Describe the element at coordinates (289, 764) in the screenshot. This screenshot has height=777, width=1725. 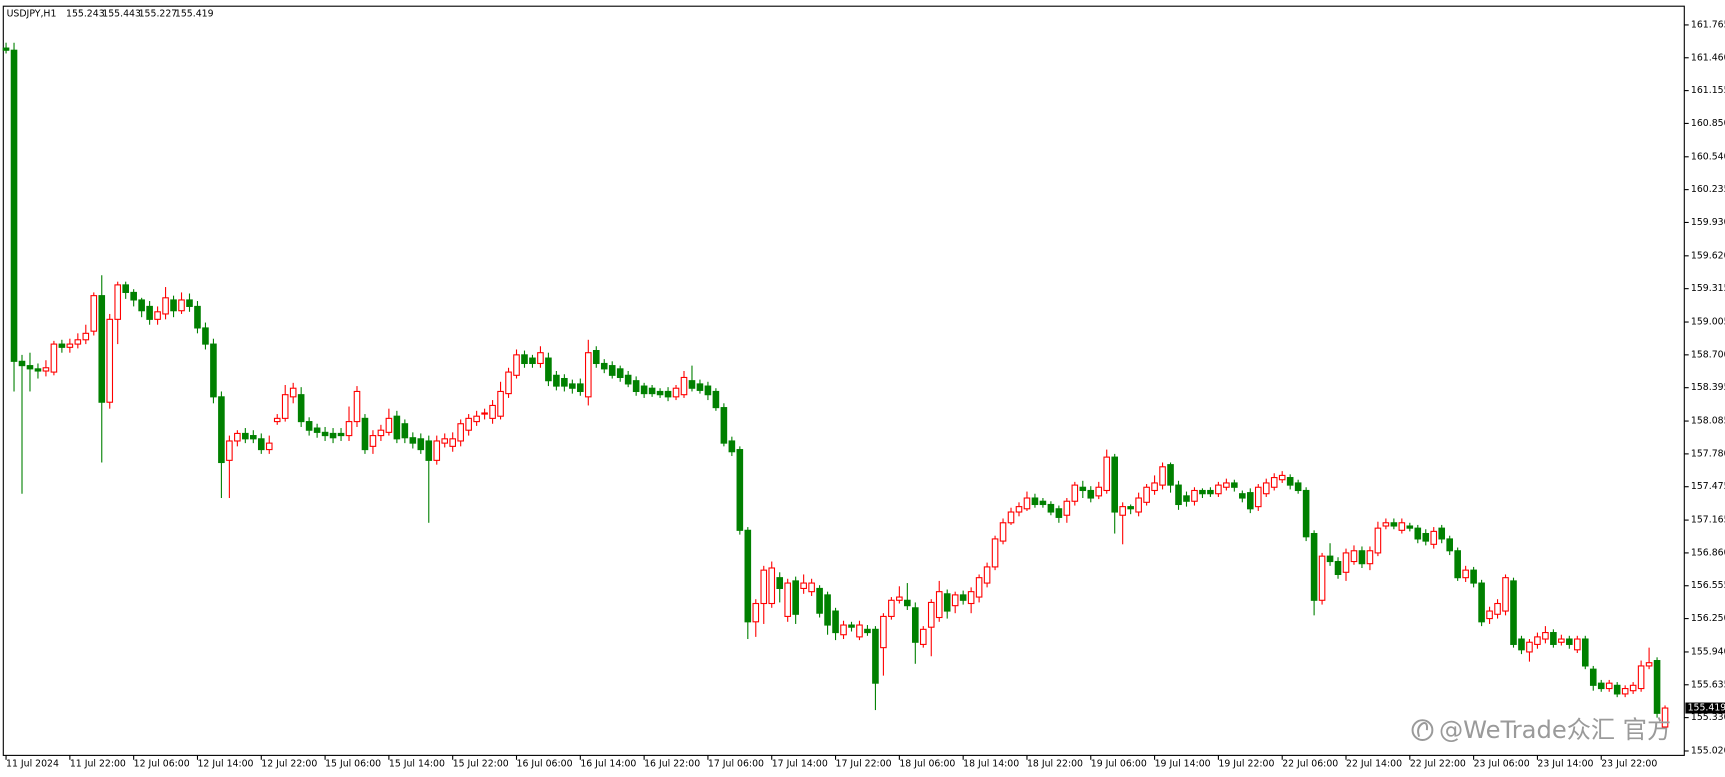
I see `x-tick-label: 12 Jul 22:00` at that location.